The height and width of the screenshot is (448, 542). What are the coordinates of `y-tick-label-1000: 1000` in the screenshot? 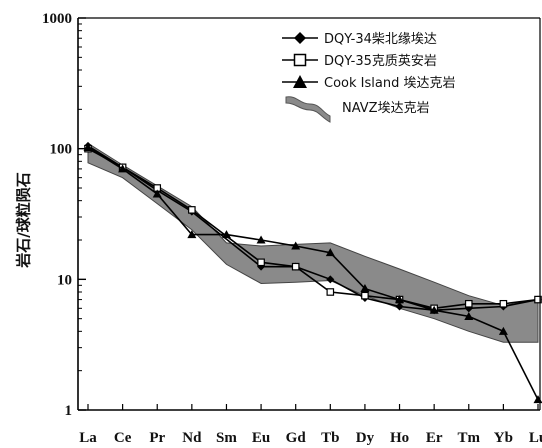 It's located at (57, 19).